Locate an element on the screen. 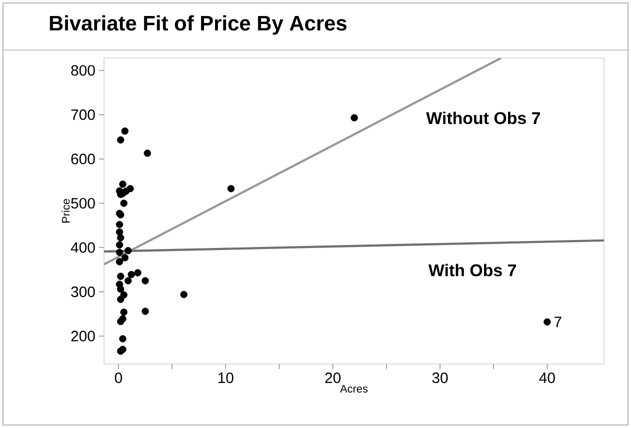  y-tick-label: 300 is located at coordinates (83, 292).